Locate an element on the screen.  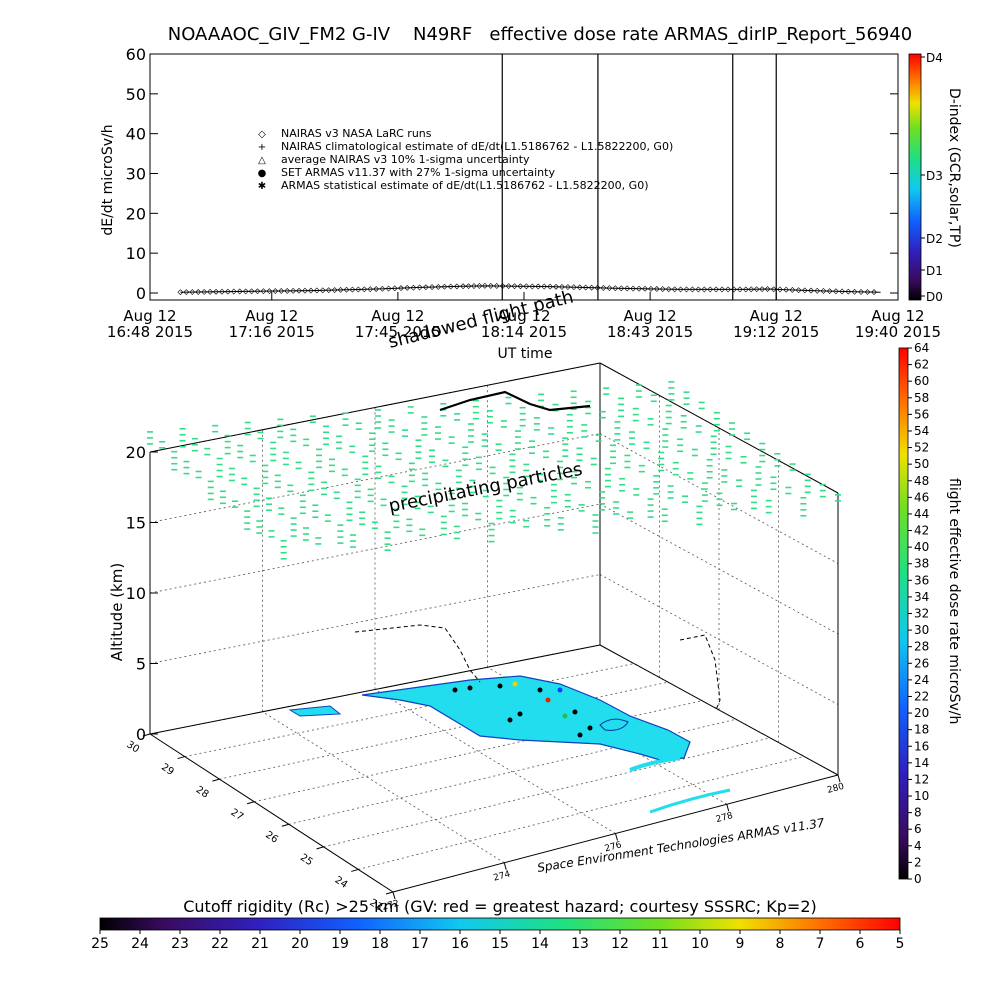
x-tick-time-label: 17:45 2015 is located at coordinates (398, 332).